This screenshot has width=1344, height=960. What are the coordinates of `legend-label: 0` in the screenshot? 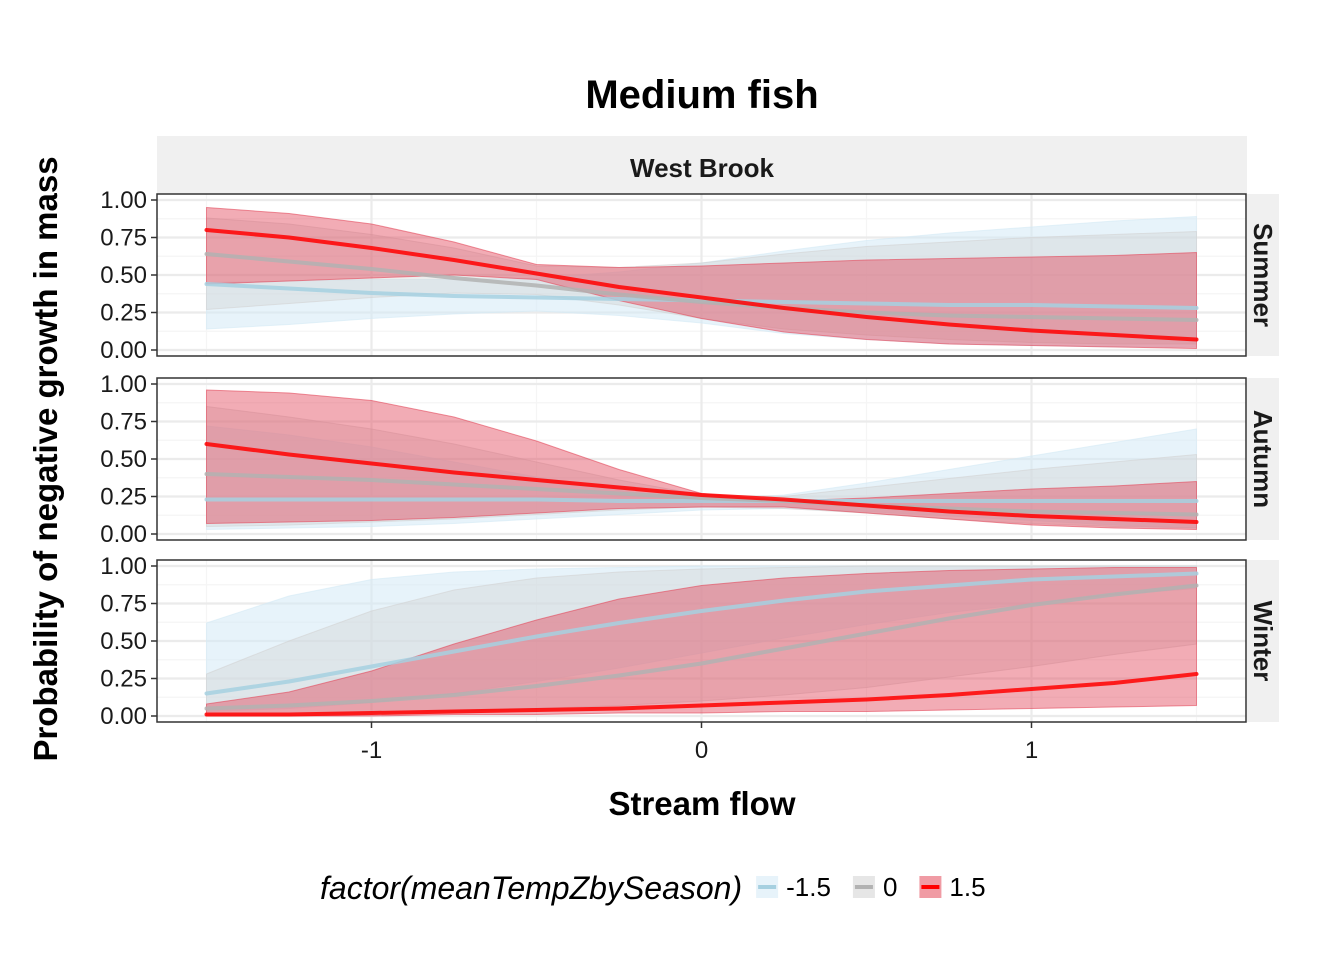 It's located at (890, 887).